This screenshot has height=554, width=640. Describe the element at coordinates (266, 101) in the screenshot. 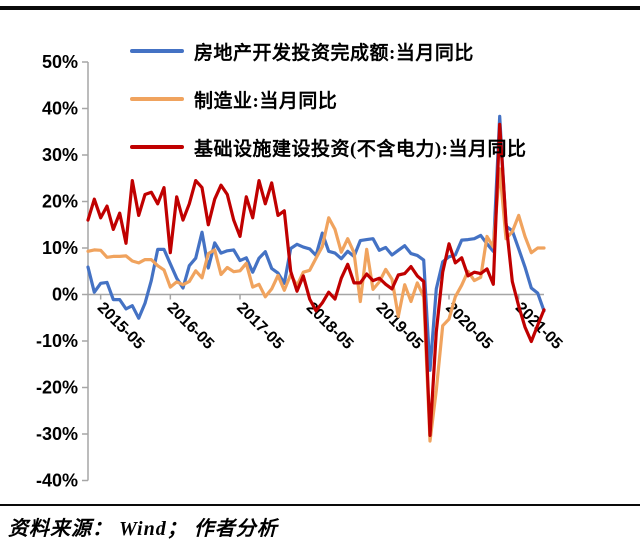

I see `legend-label-manufacturing: 制造业:当月同比` at that location.